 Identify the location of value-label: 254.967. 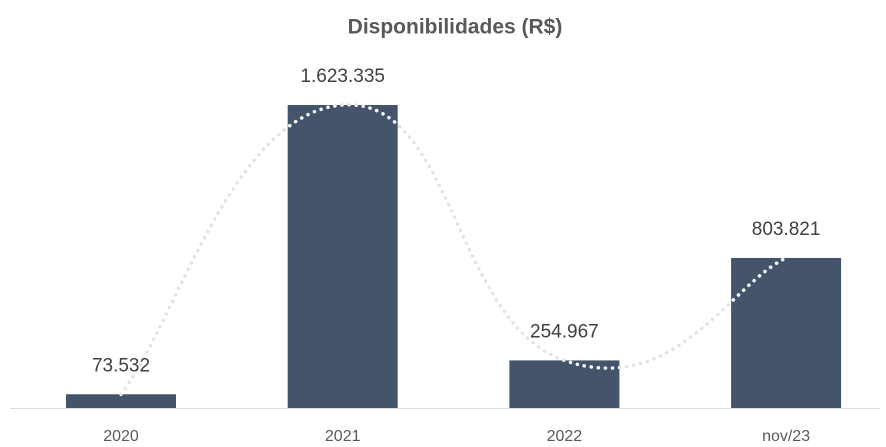
(564, 331).